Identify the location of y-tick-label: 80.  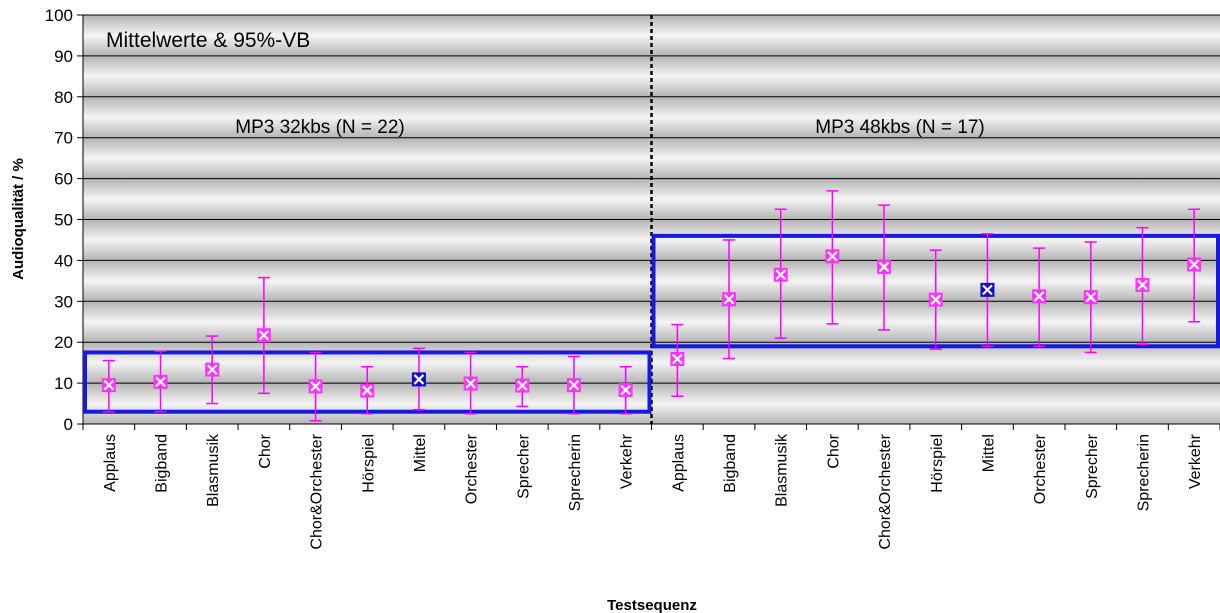
(63, 97).